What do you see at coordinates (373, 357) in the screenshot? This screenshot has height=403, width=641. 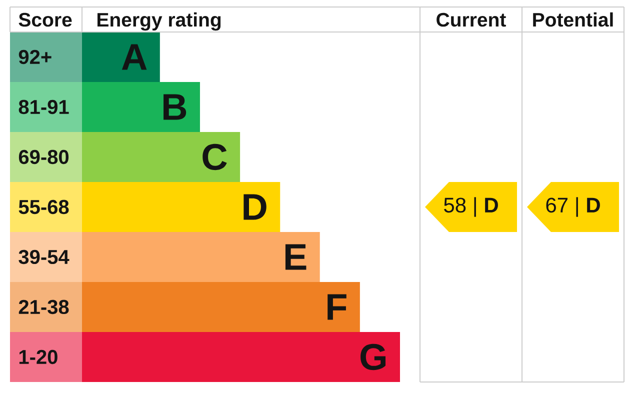 I see `annotation: G` at bounding box center [373, 357].